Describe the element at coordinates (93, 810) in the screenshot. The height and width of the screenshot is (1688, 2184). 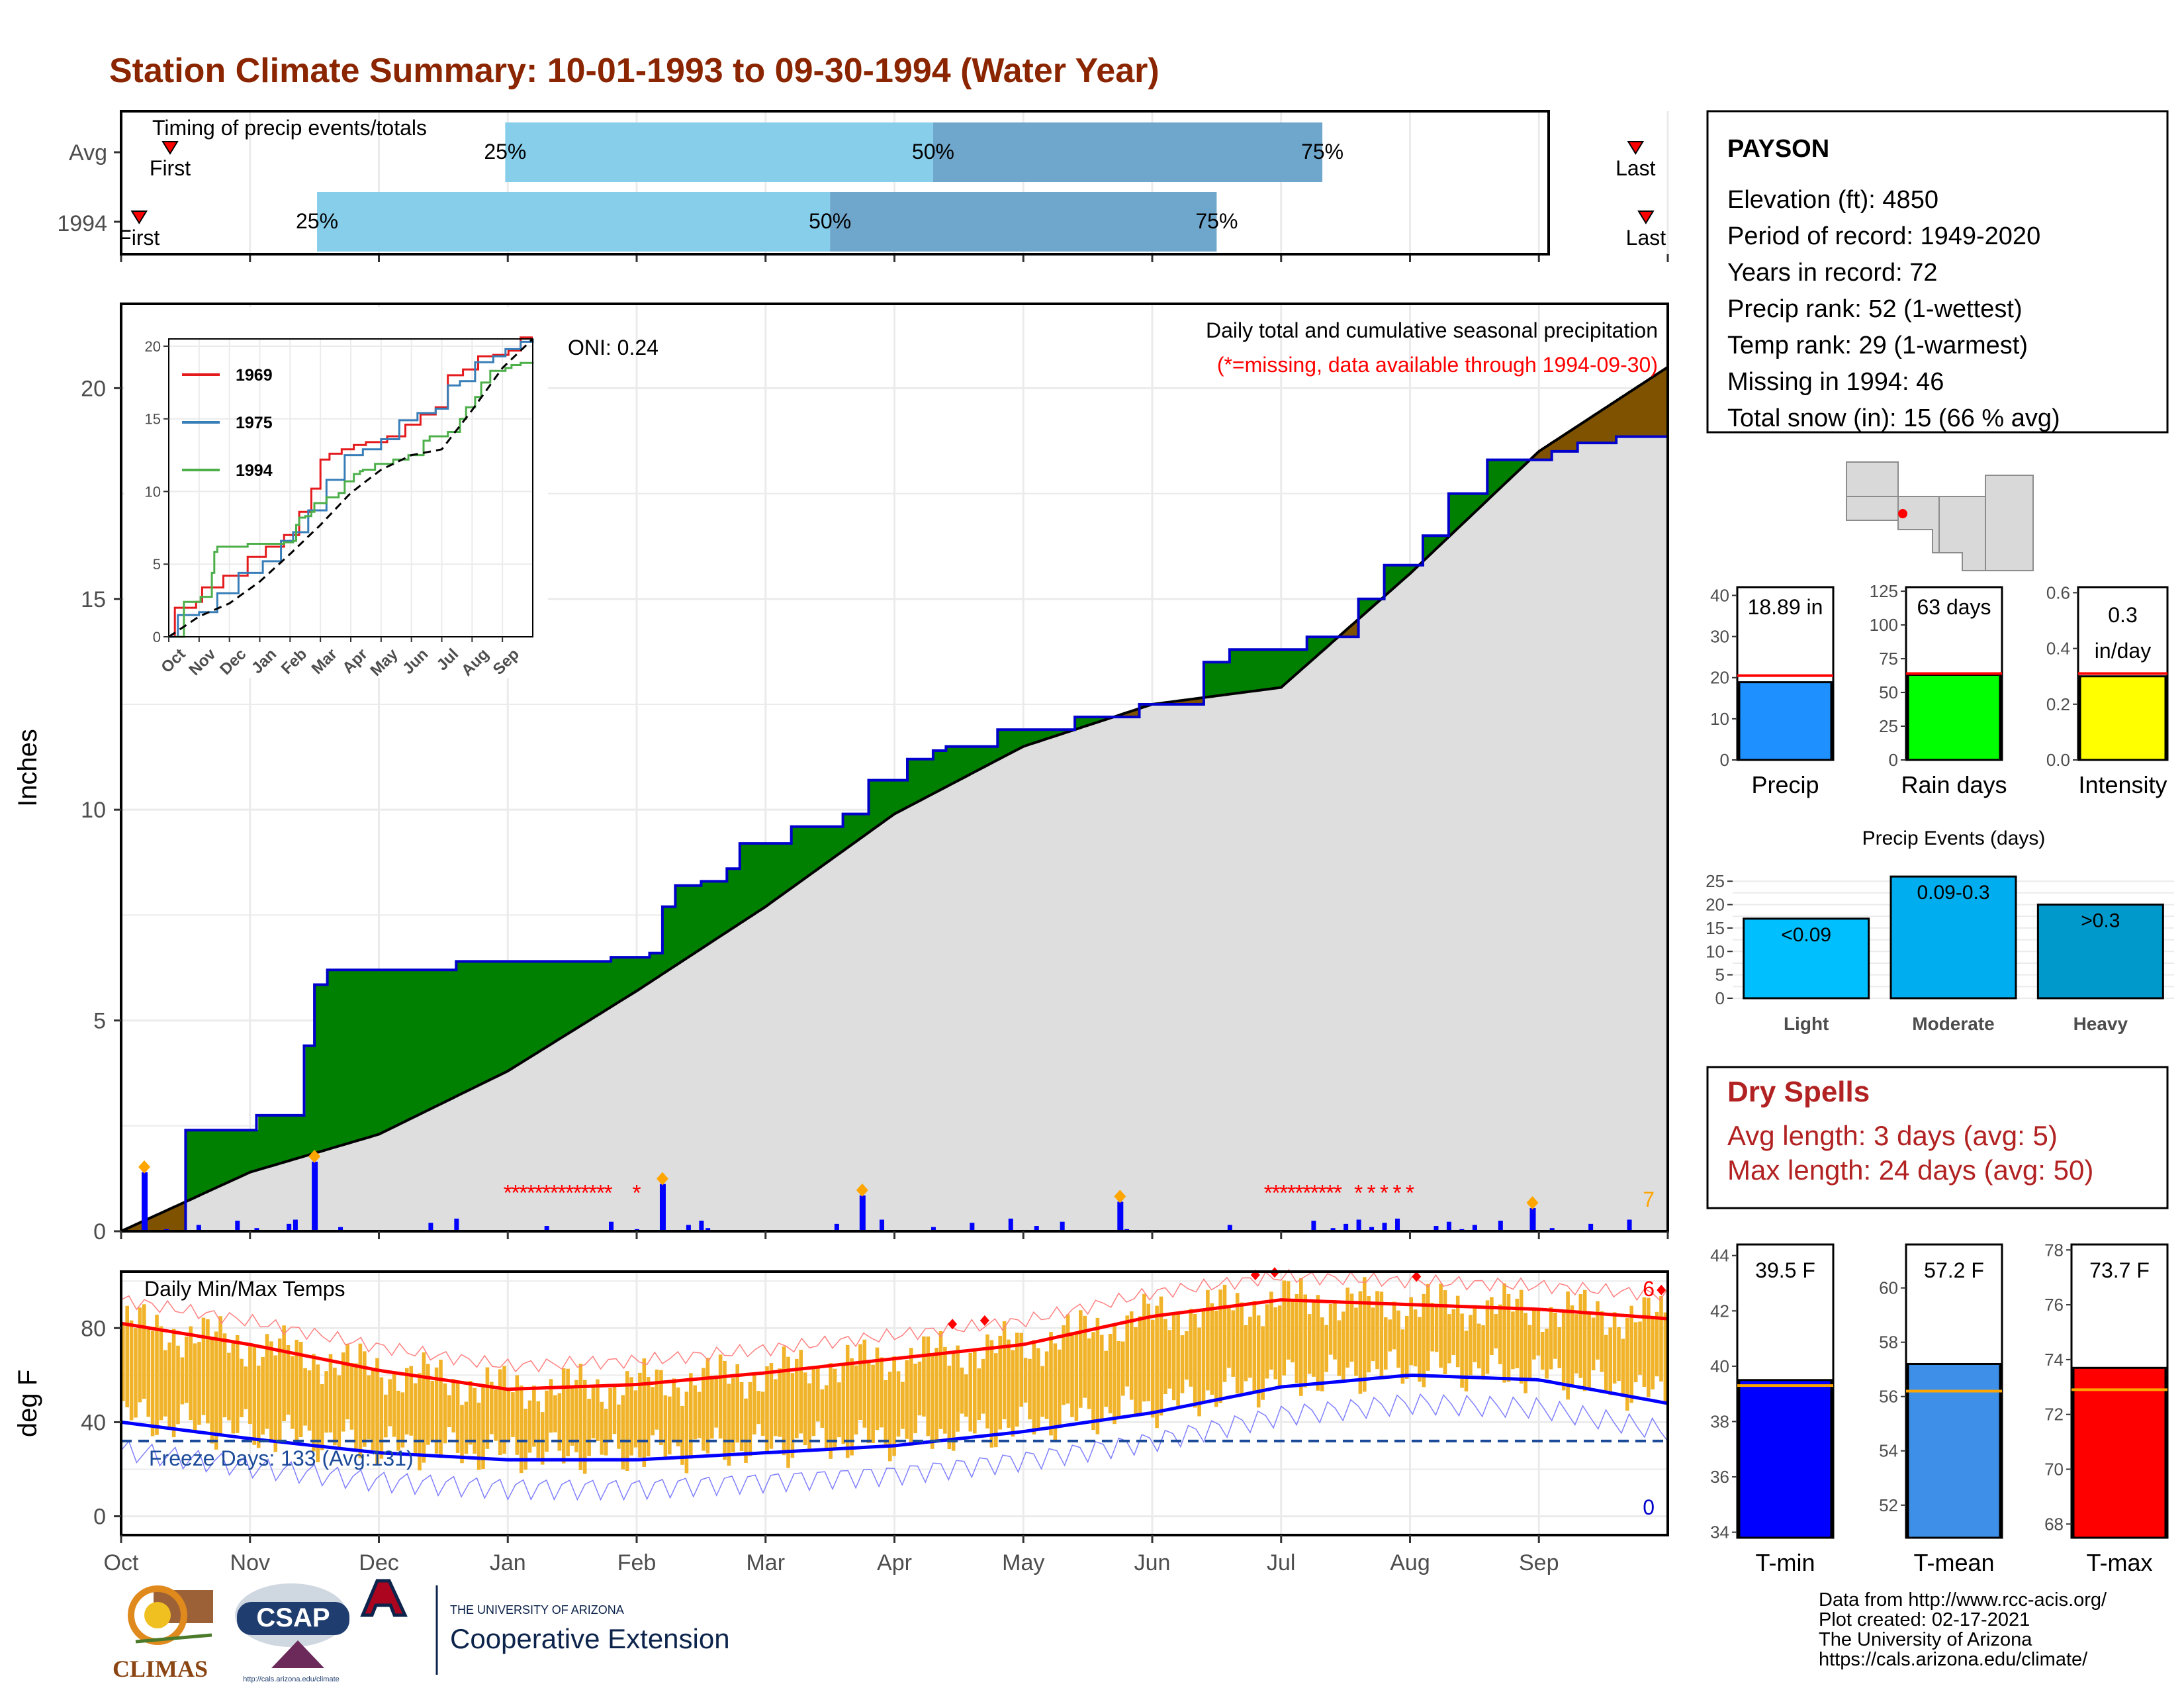
I see `precip-ytick-label: 10` at that location.